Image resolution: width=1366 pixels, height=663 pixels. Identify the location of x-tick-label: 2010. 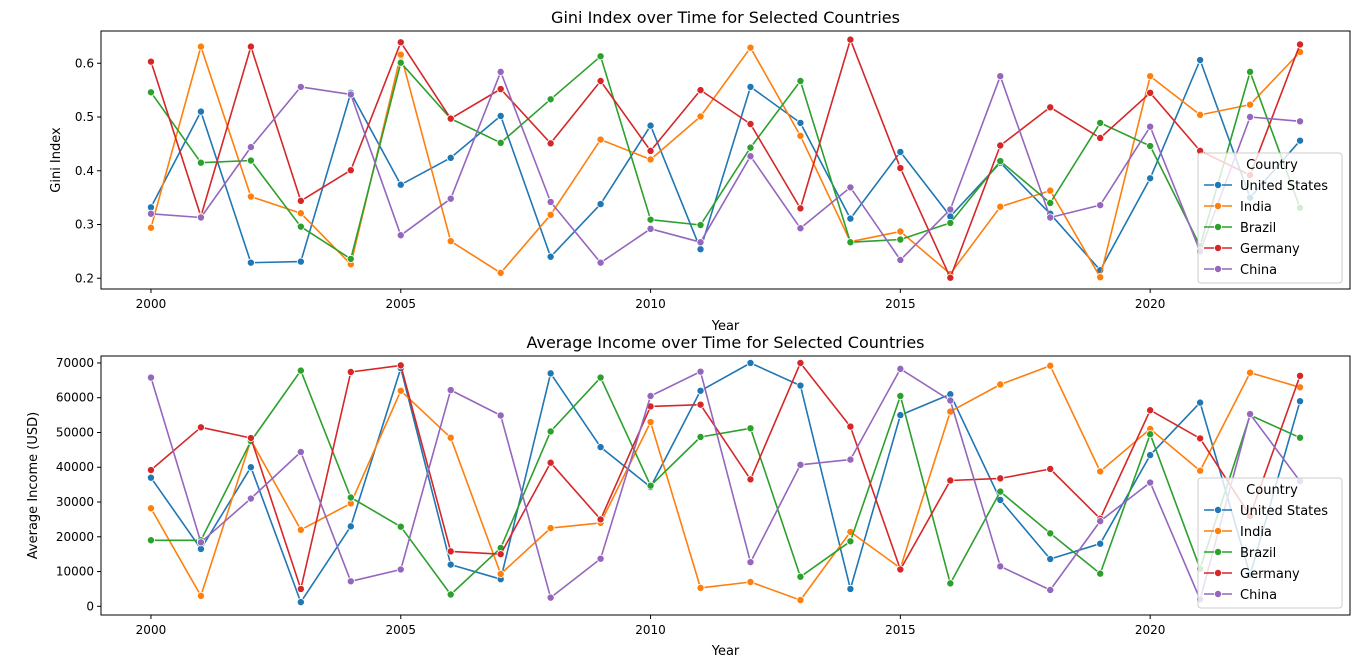
(650, 304).